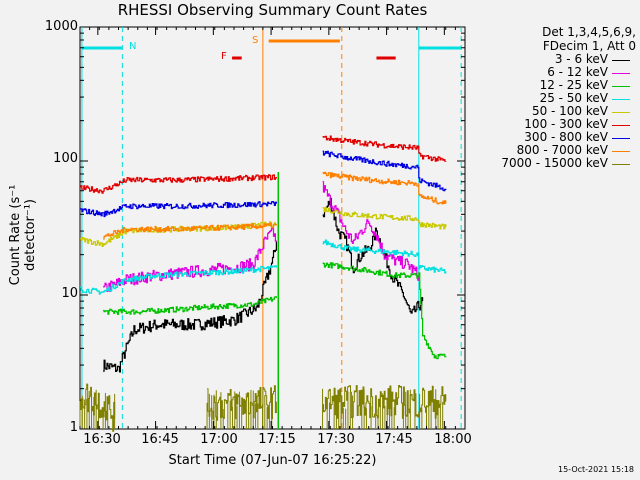 This screenshot has width=640, height=480. Describe the element at coordinates (272, 460) in the screenshot. I see `x-axis-label: Start Time (07-Jun-07 16:25:22)` at that location.